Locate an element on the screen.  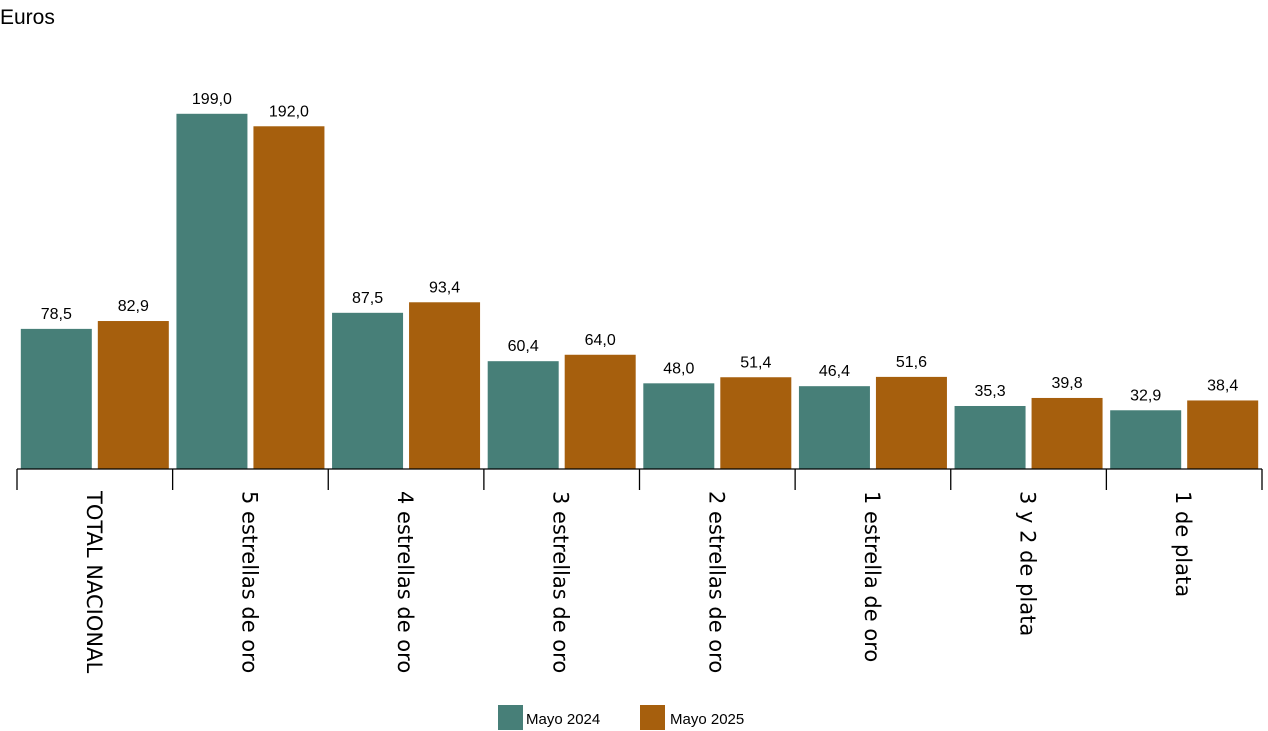
data-label: 38,4 is located at coordinates (1222, 385).